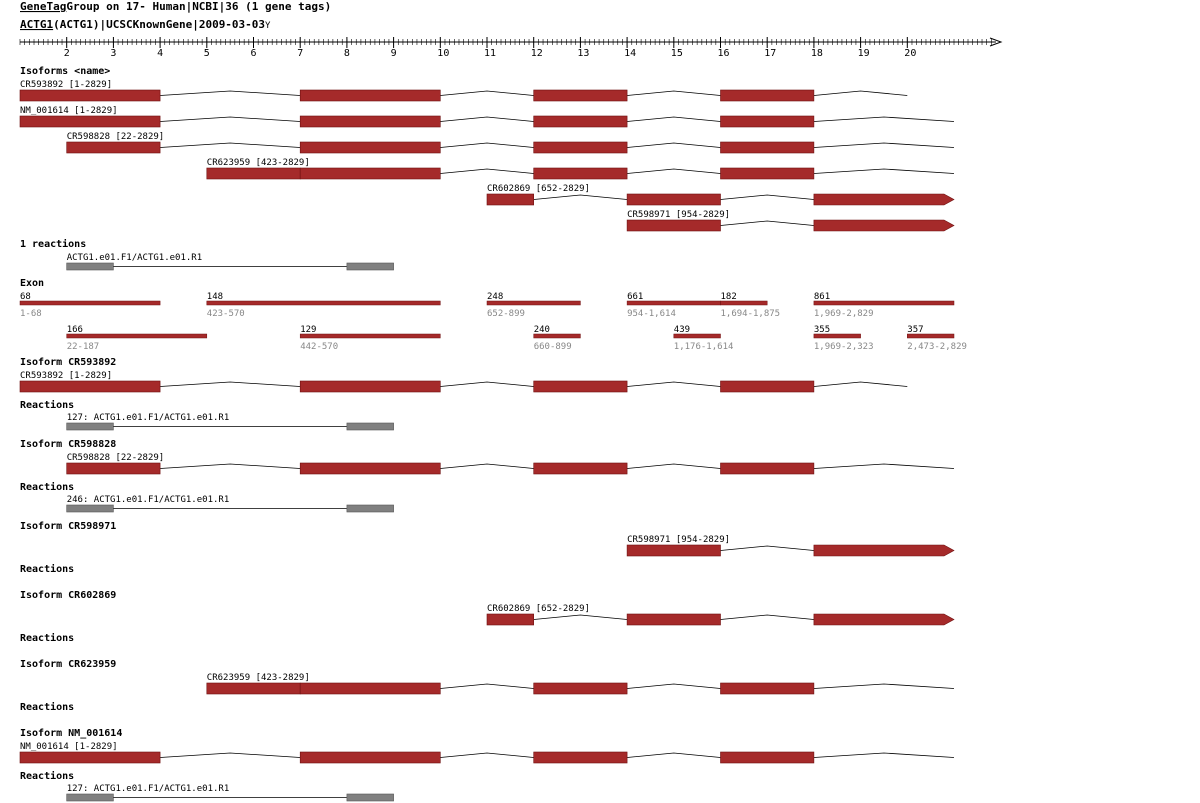 The width and height of the screenshot is (1200, 803). I want to click on isoform-detail-title: Isoform CR623959, so click(68, 664).